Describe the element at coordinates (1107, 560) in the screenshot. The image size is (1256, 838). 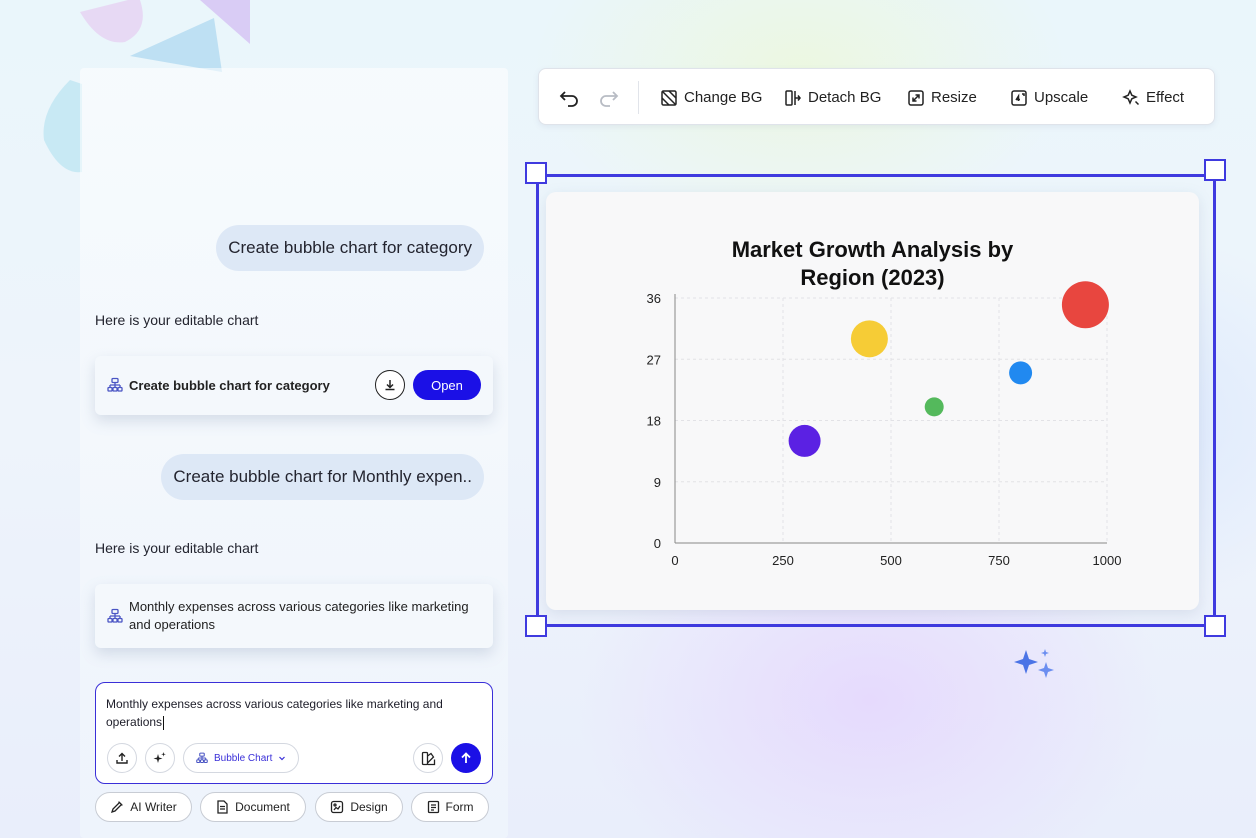
I see `x-tick-label: 1000` at that location.